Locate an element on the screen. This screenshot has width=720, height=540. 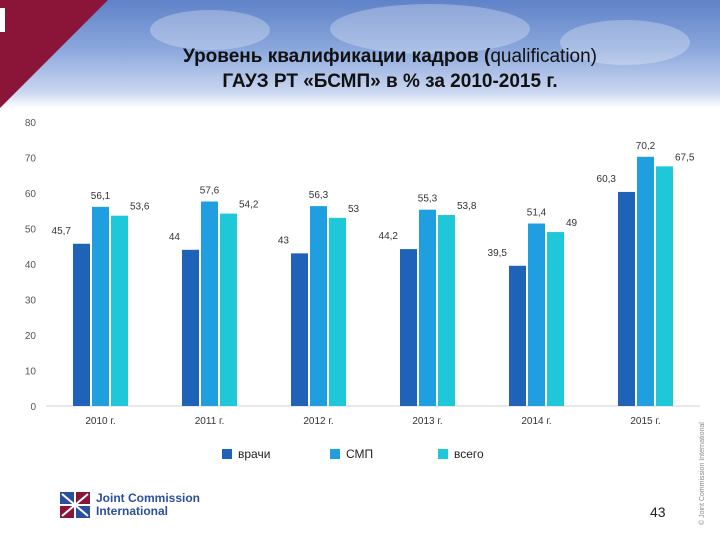
logo-line2: International is located at coordinates (132, 511).